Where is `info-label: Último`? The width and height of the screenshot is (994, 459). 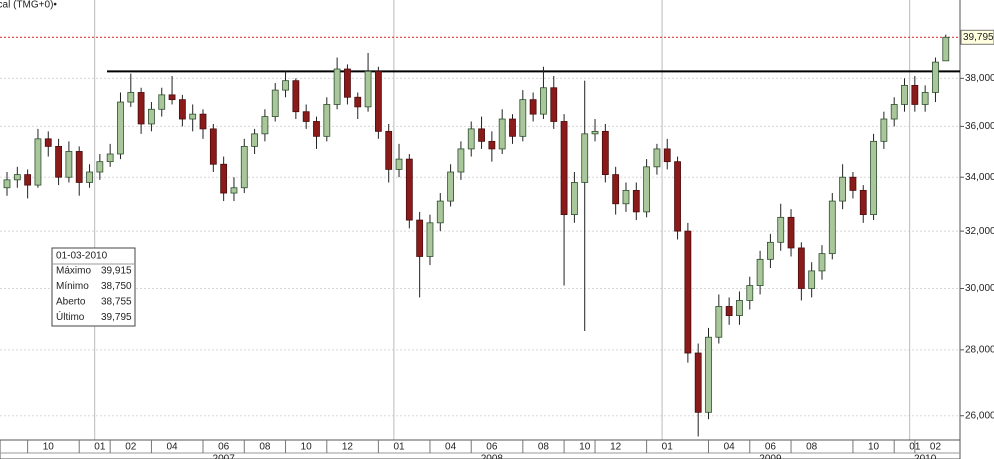
info-label: Último is located at coordinates (70, 316).